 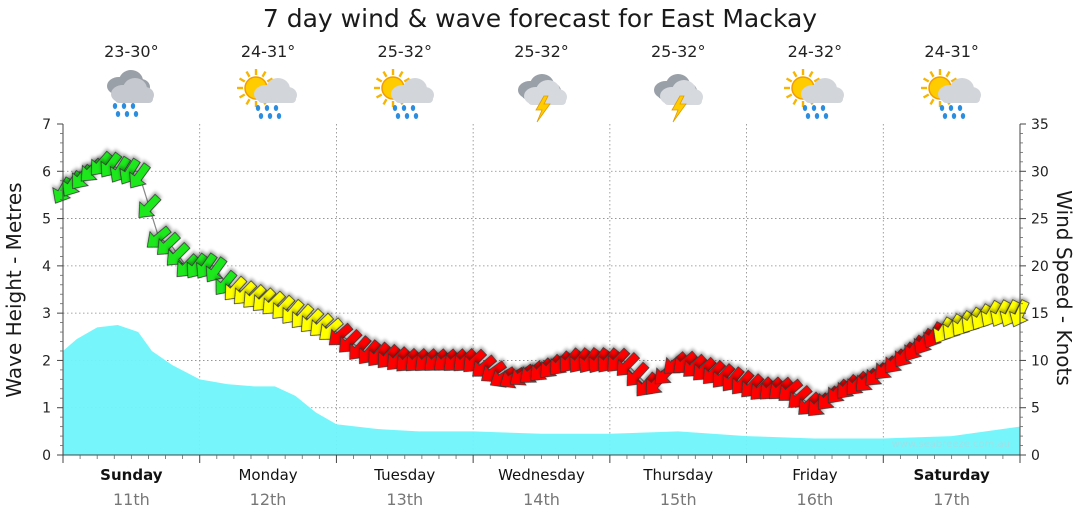 What do you see at coordinates (131, 51) in the screenshot?
I see `day-temperature: 23-30°` at bounding box center [131, 51].